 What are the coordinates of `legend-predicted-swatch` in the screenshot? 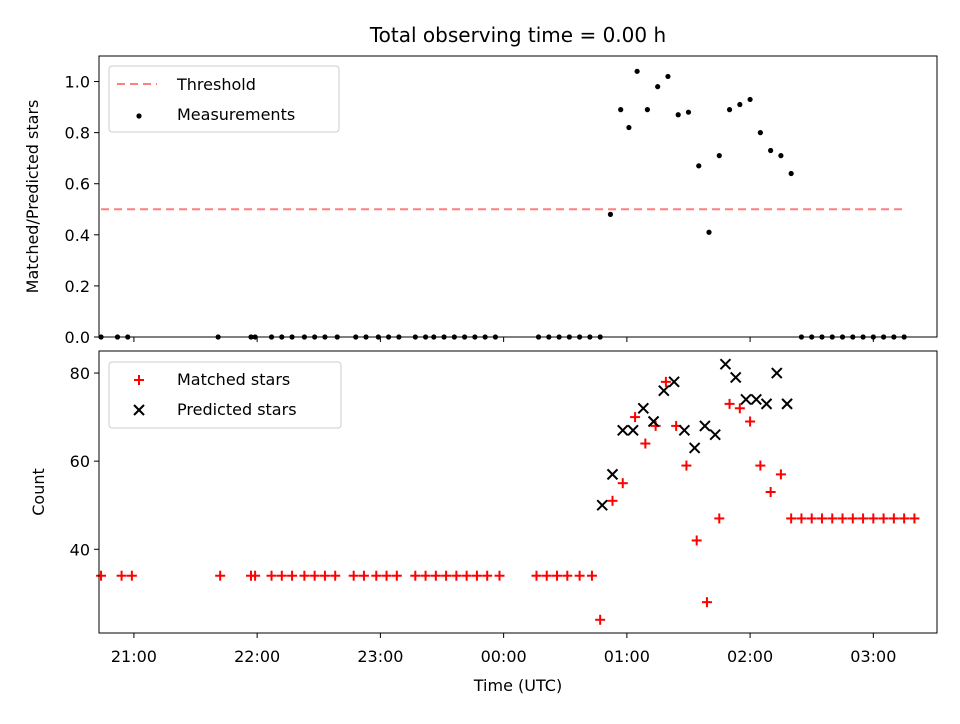 It's located at (139, 410).